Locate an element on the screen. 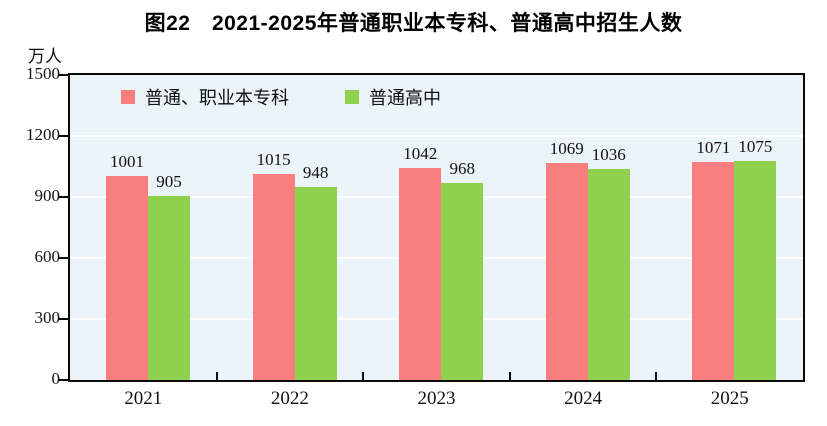  legend-item-1: 普通、职业本专科 is located at coordinates (205, 97).